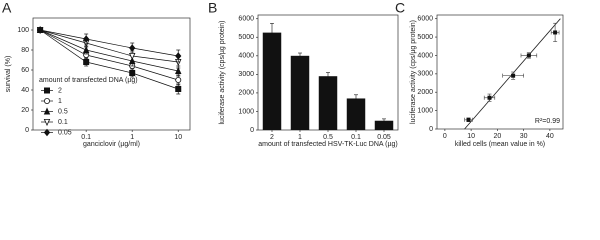  What do you see at coordinates (63, 122) in the screenshot?
I see `legend-label: 0.1` at bounding box center [63, 122].